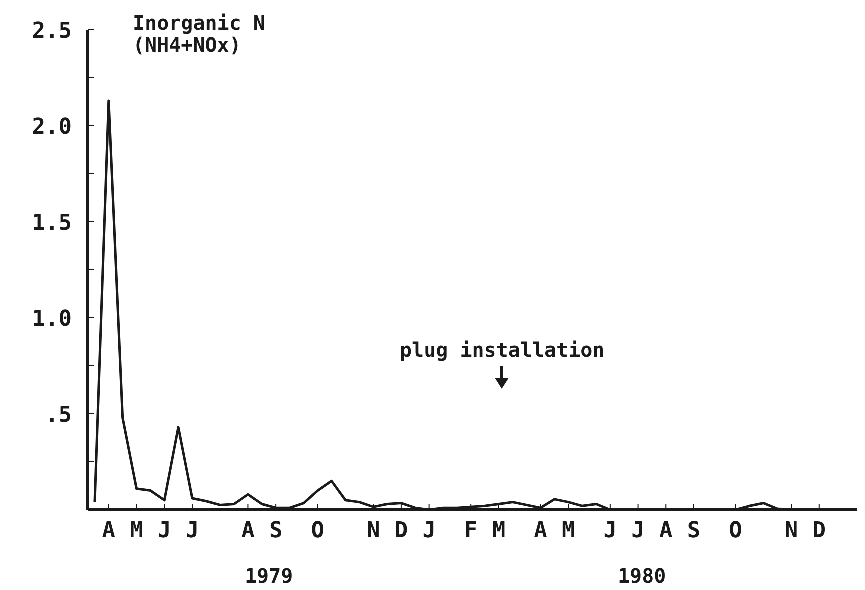 The height and width of the screenshot is (590, 865). I want to click on text: 1980, so click(642, 576).